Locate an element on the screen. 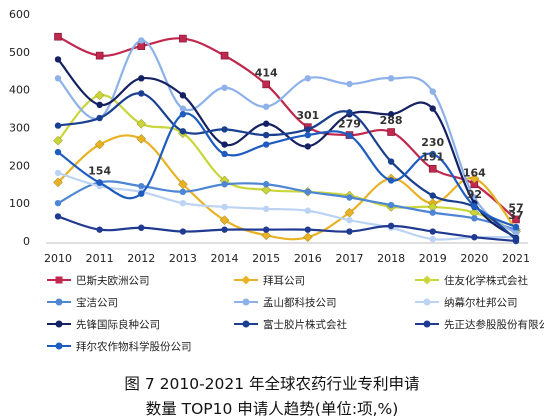 The height and width of the screenshot is (420, 544). data-label: 37 is located at coordinates (515, 215).